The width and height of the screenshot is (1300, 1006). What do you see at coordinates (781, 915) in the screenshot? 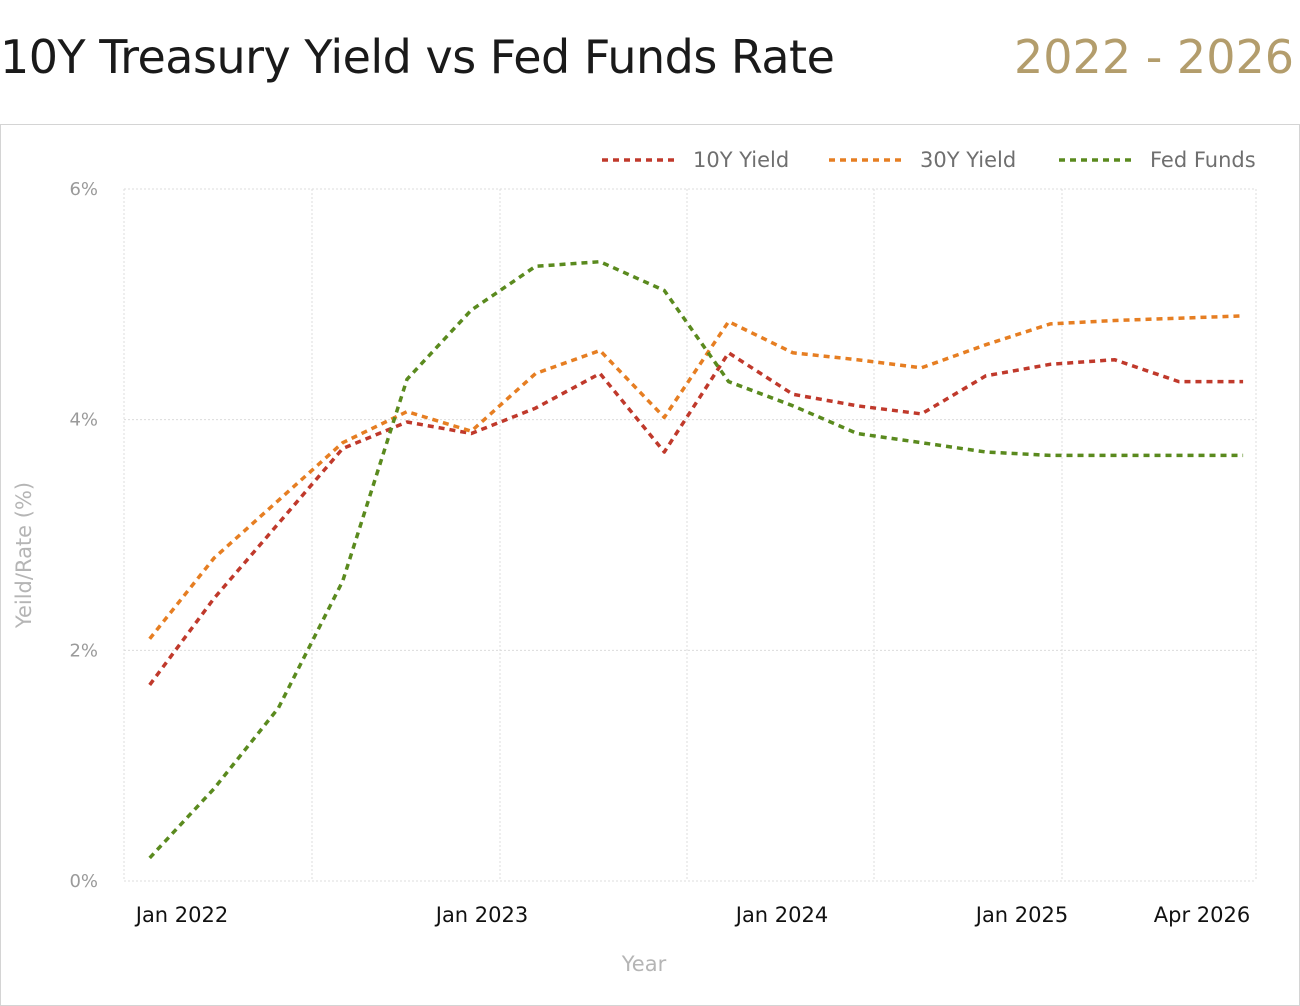
I see `x-tick-label: Jan 2024` at bounding box center [781, 915].